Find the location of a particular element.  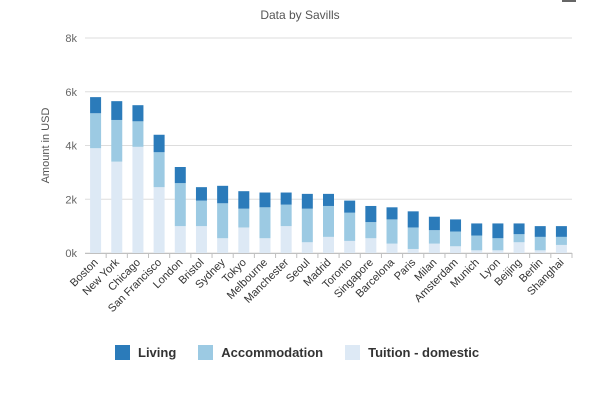

legend-item-tuition-domestic: Tuition - domestic is located at coordinates (412, 352).